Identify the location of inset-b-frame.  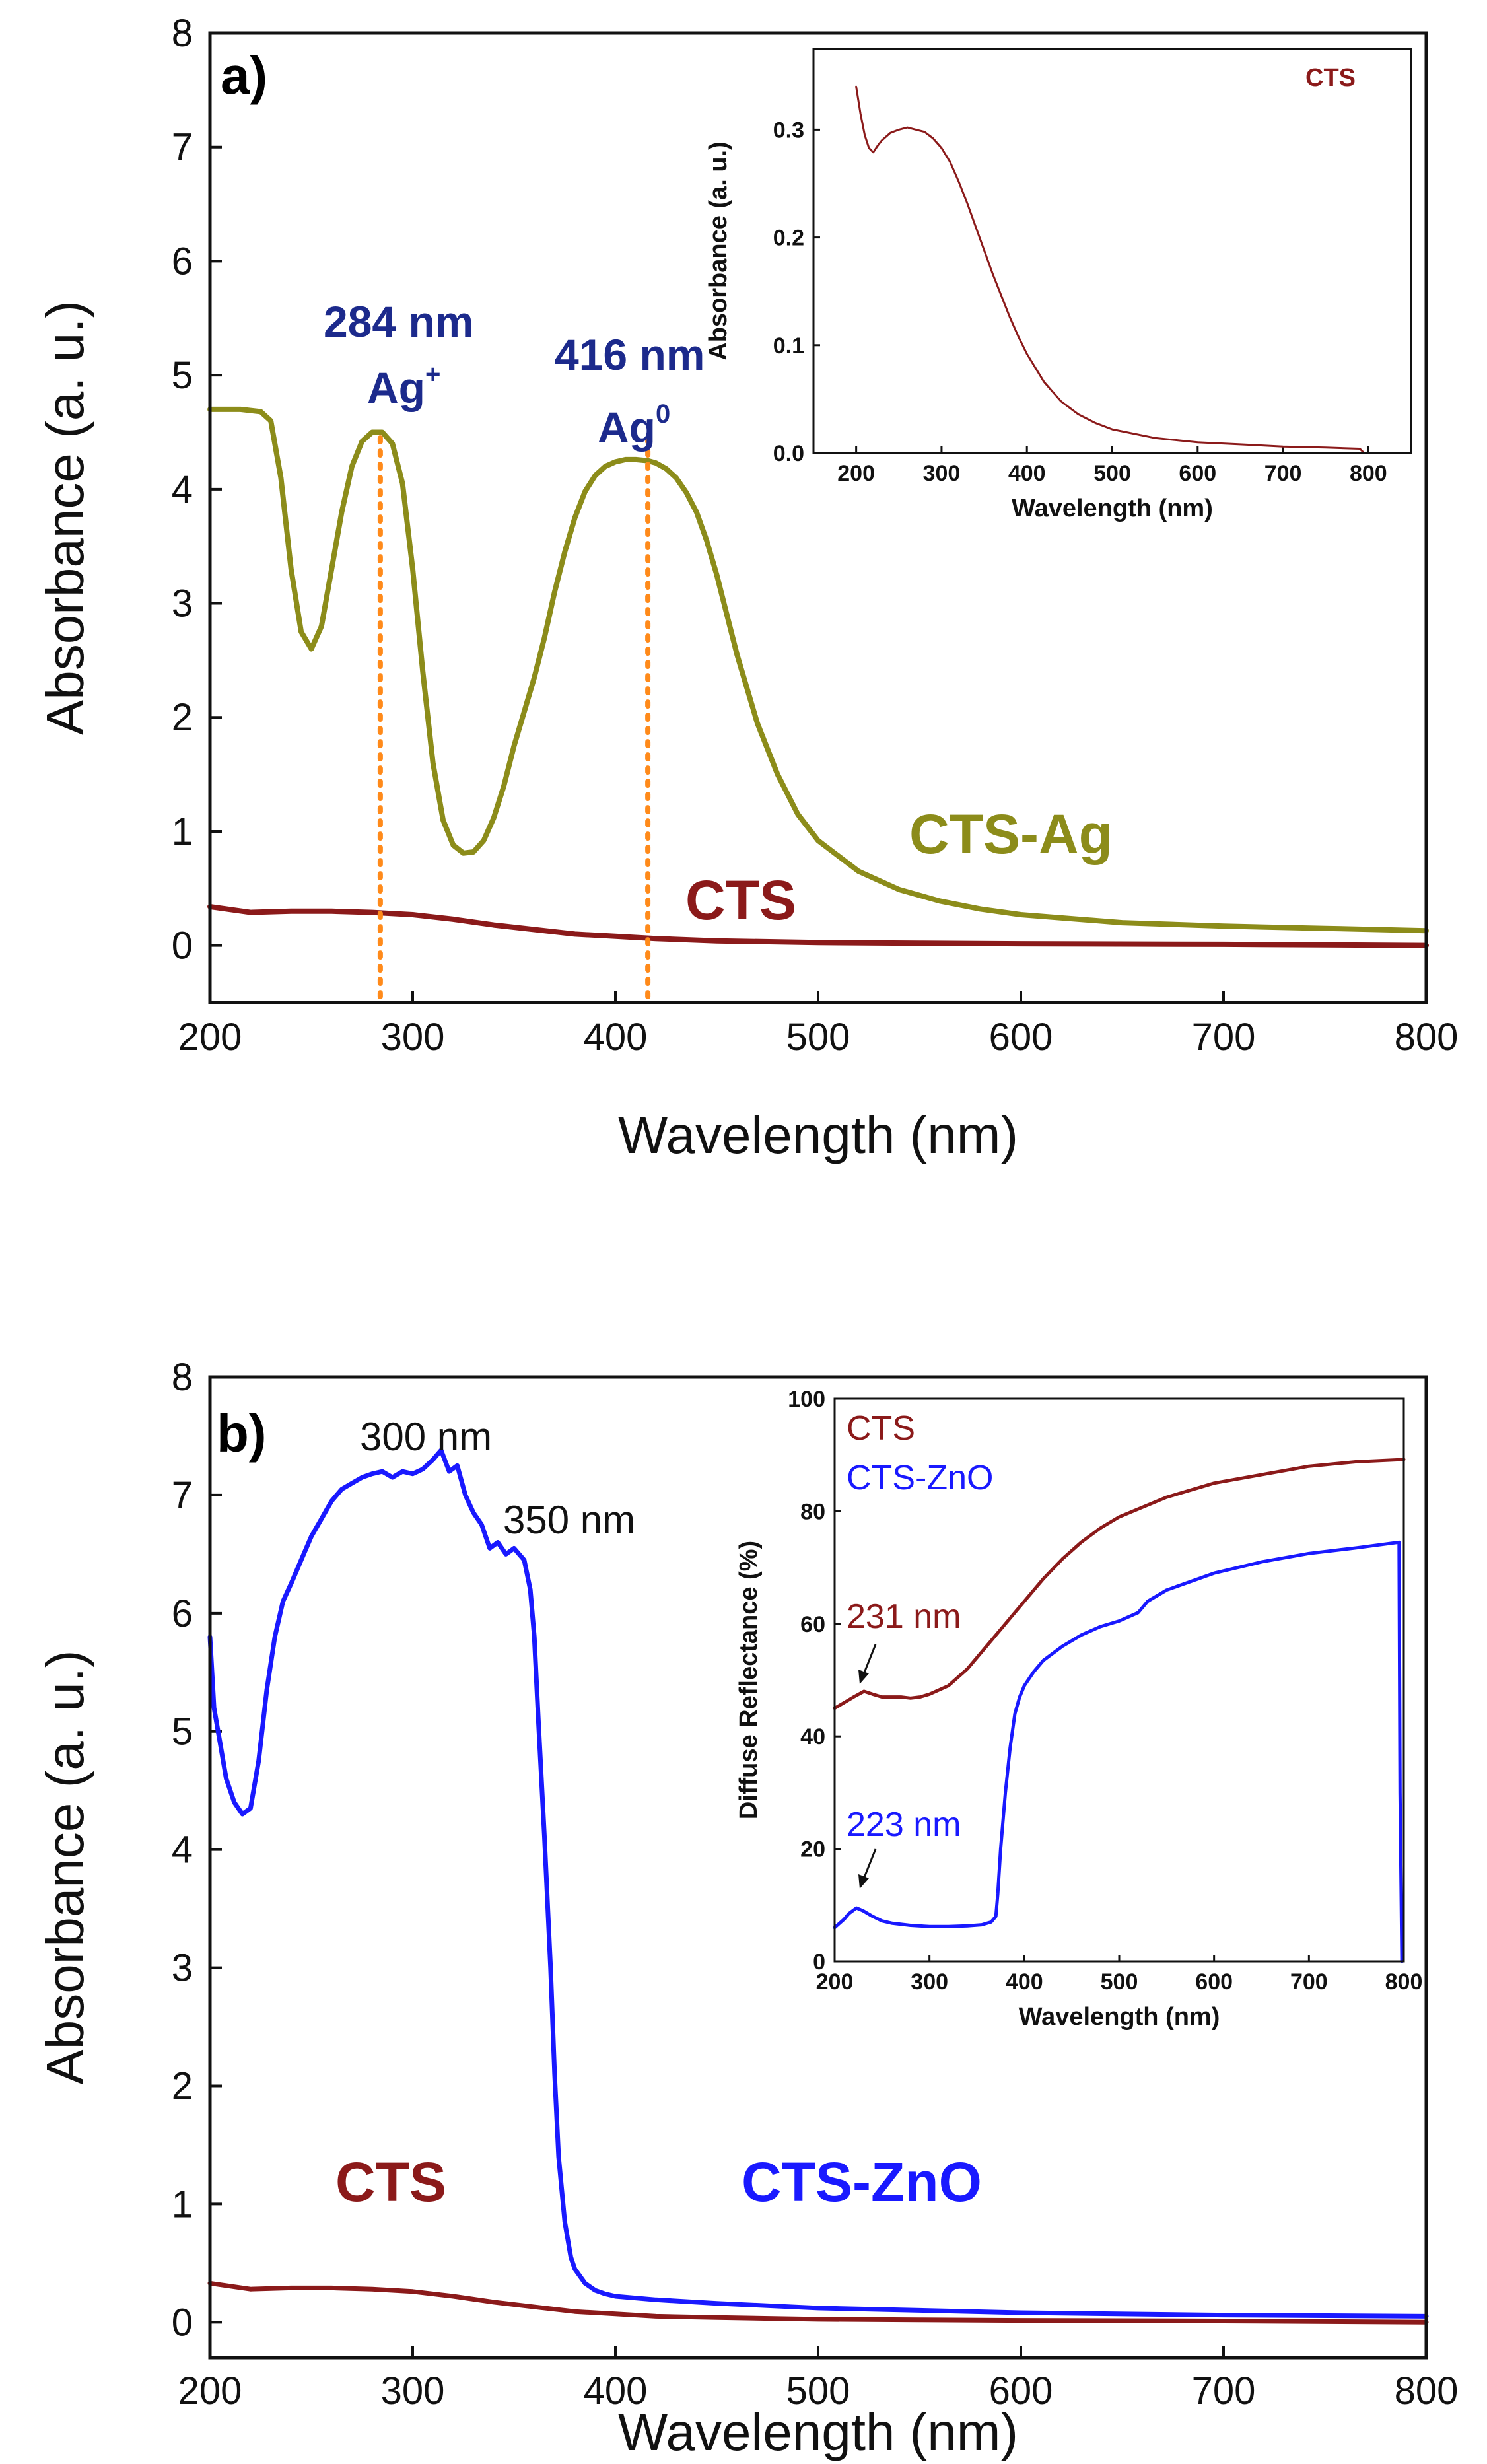
(1119, 1680).